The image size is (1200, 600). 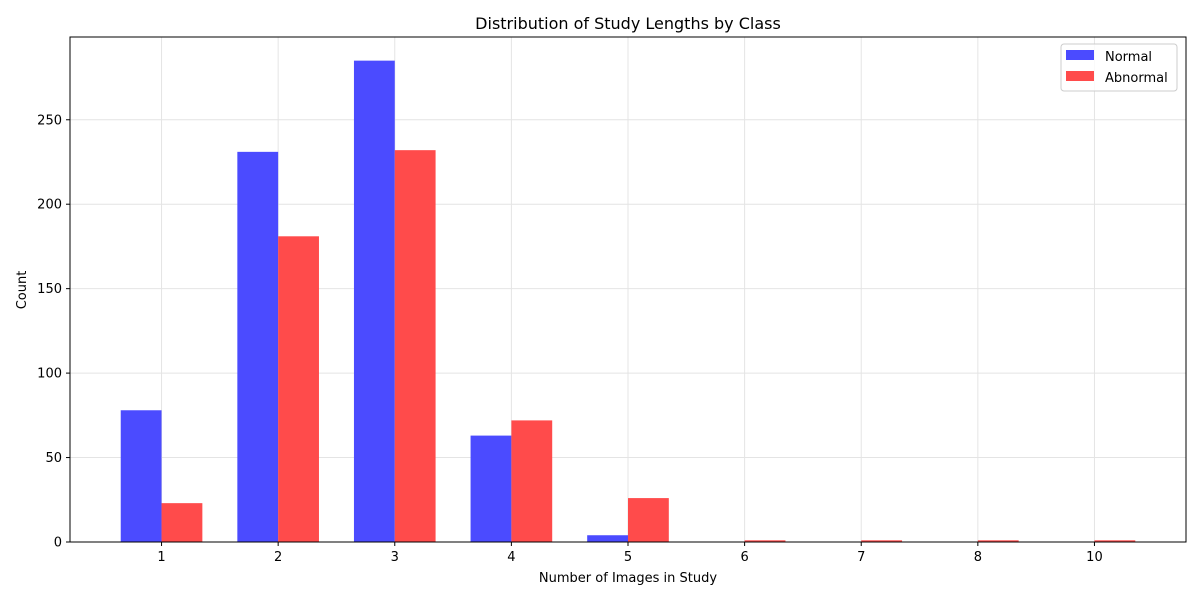 I want to click on legend-label-abnormal: Abnormal, so click(x=1136, y=78).